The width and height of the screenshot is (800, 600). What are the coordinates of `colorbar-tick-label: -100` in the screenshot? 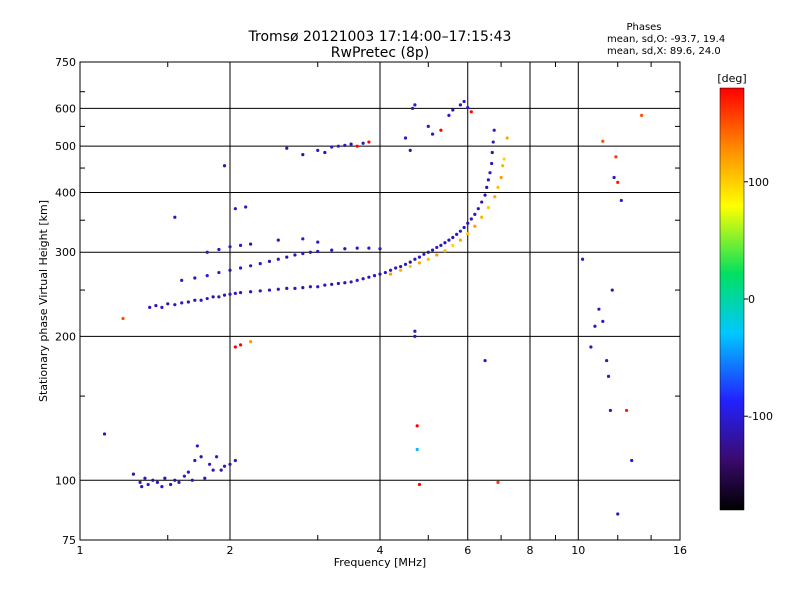 It's located at (760, 416).